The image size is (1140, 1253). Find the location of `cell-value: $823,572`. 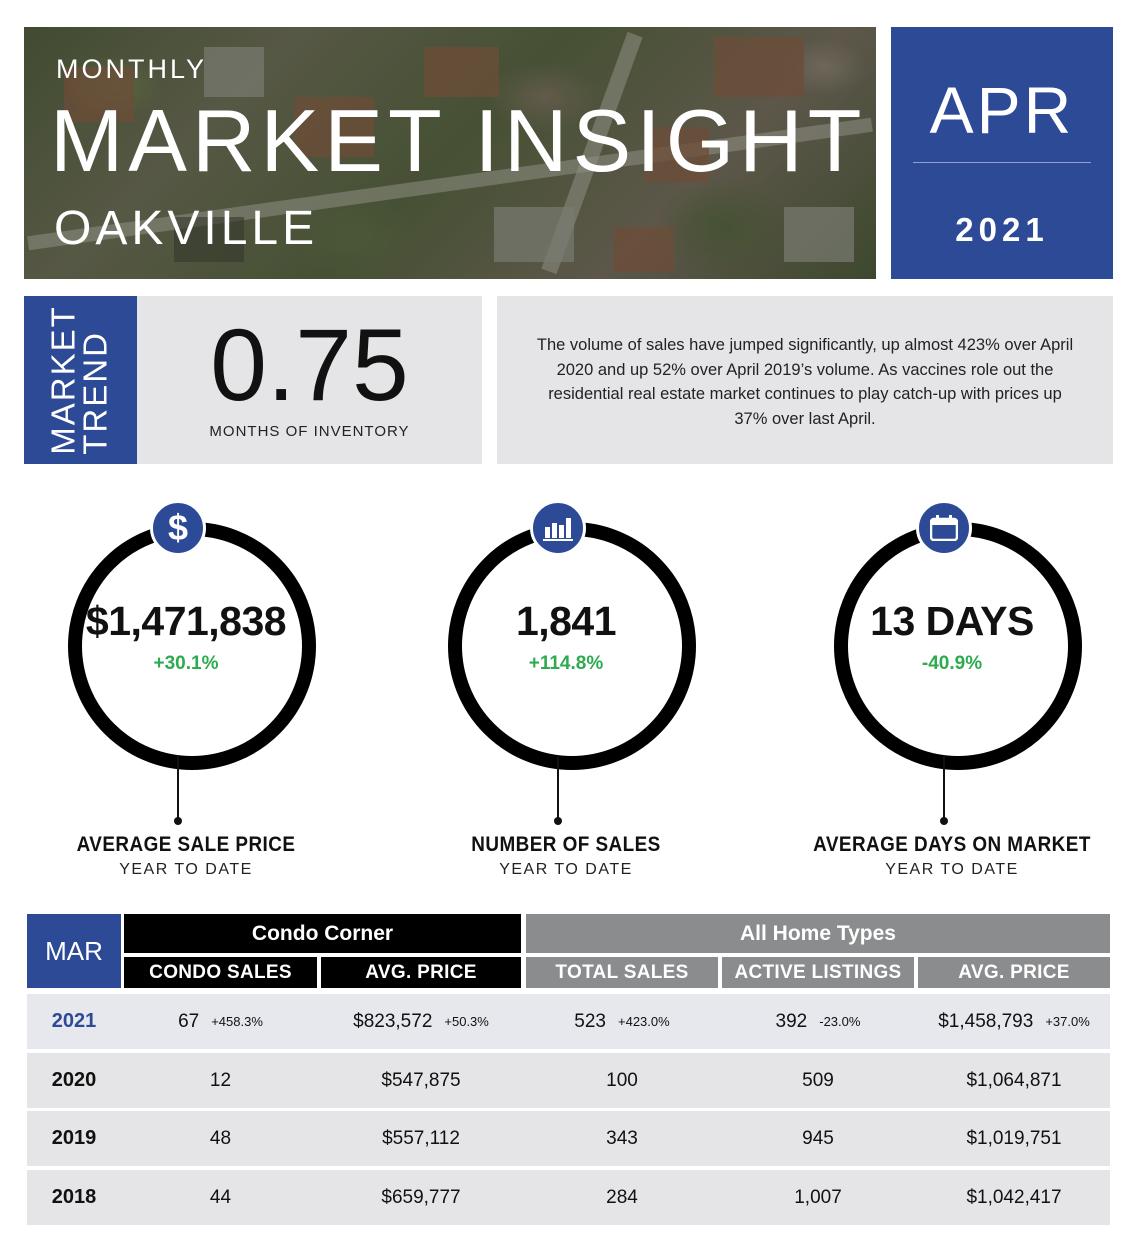

cell-value: $823,572 is located at coordinates (393, 1021).